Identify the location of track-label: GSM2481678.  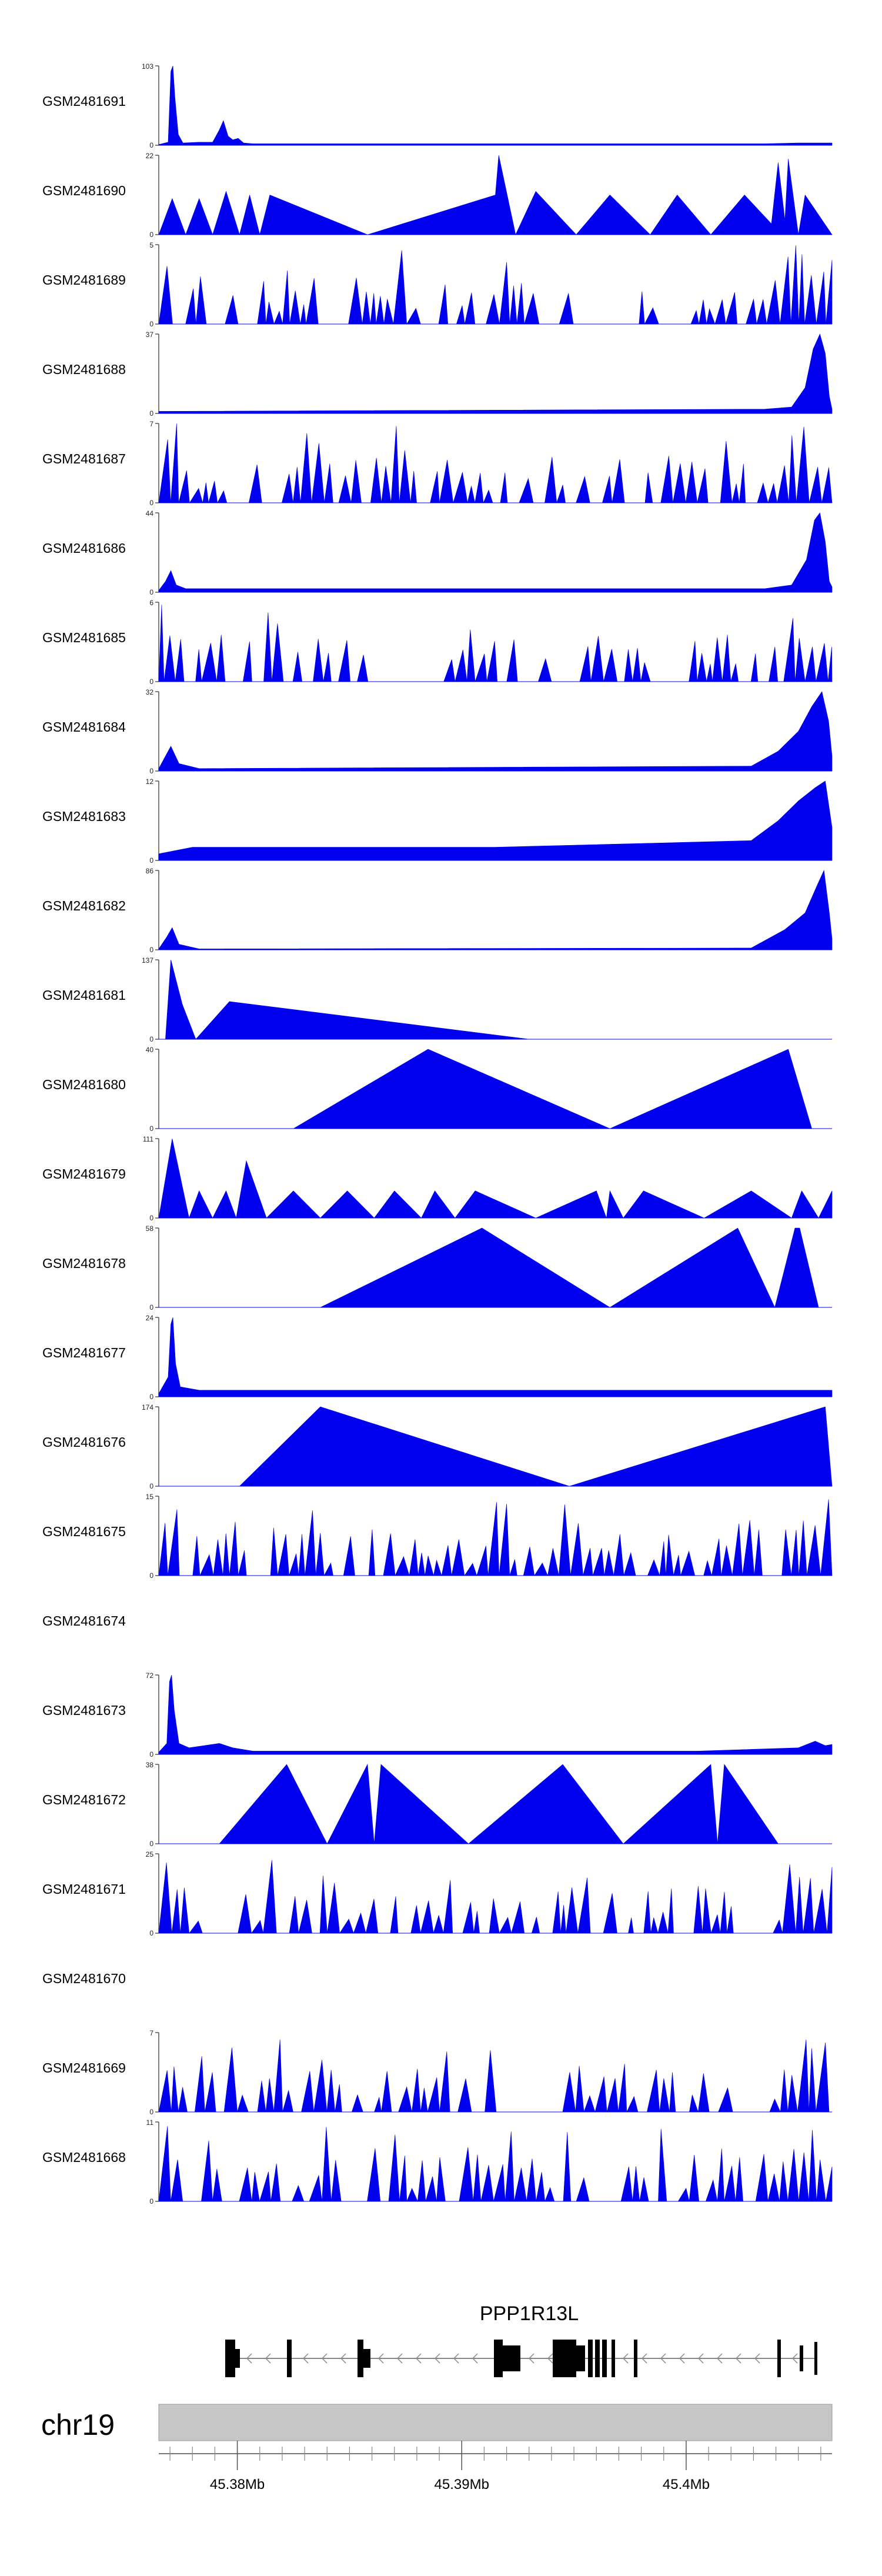
(84, 1263).